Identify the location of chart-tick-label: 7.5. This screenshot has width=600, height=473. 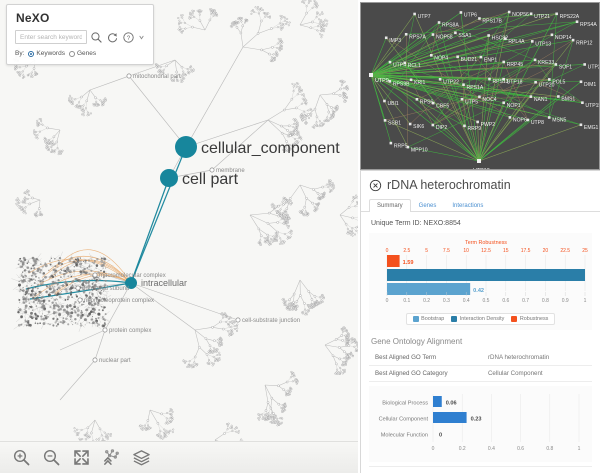
(446, 251).